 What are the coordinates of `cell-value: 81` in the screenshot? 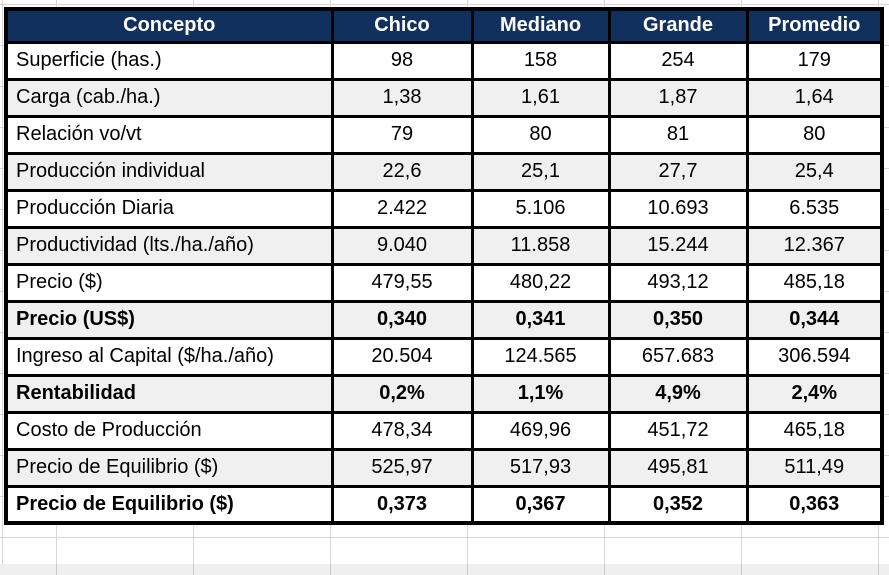 It's located at (678, 134).